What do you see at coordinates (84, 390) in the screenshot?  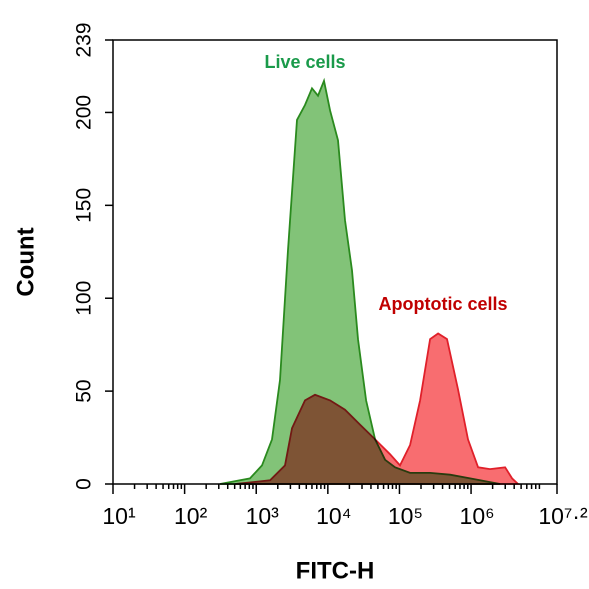 I see `y-tick-label: 50` at bounding box center [84, 390].